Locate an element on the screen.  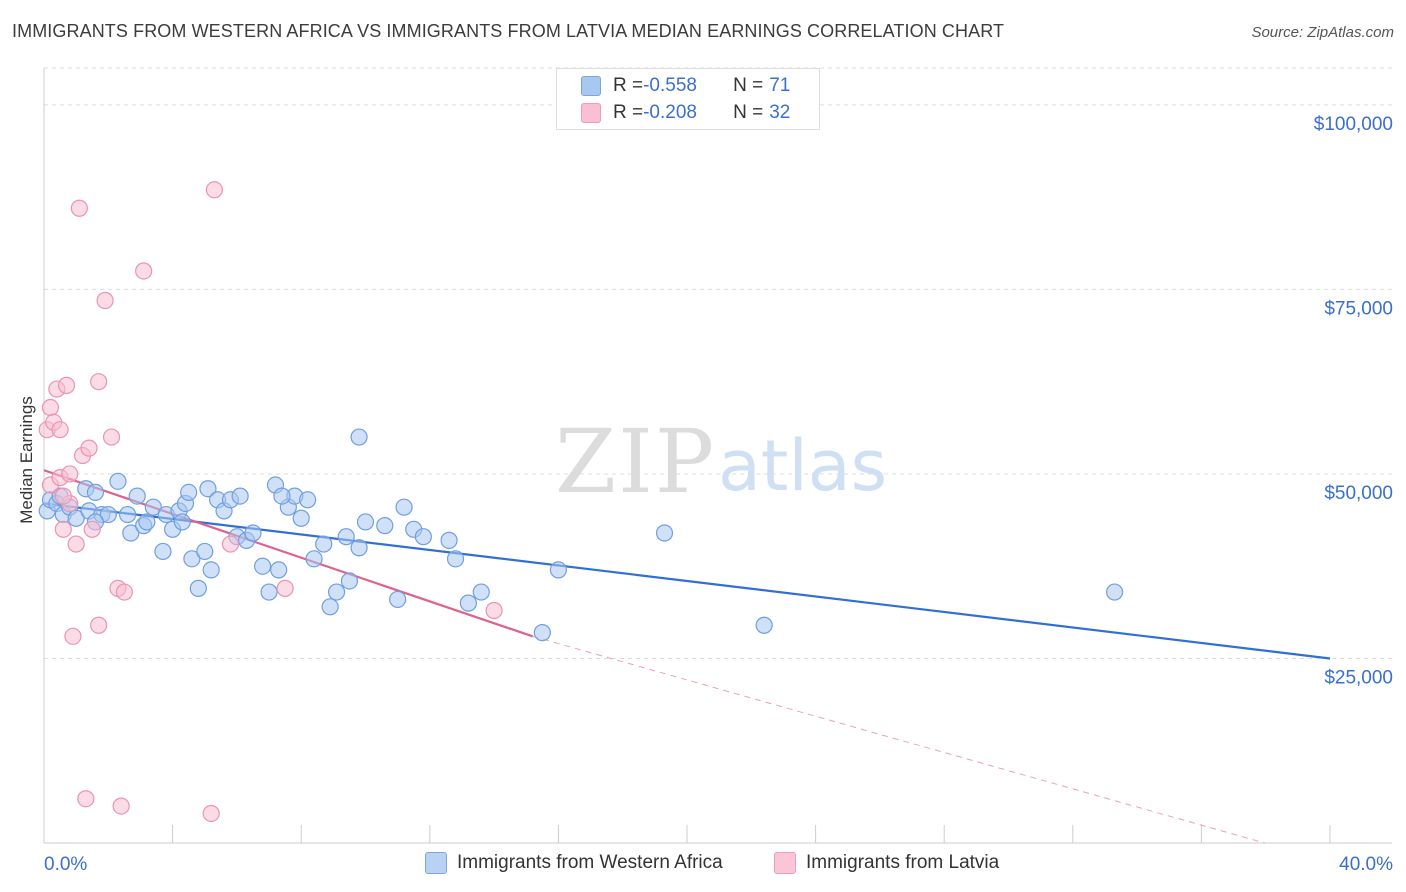
y-axis-label: Median Earnings is located at coordinates (26, 460).